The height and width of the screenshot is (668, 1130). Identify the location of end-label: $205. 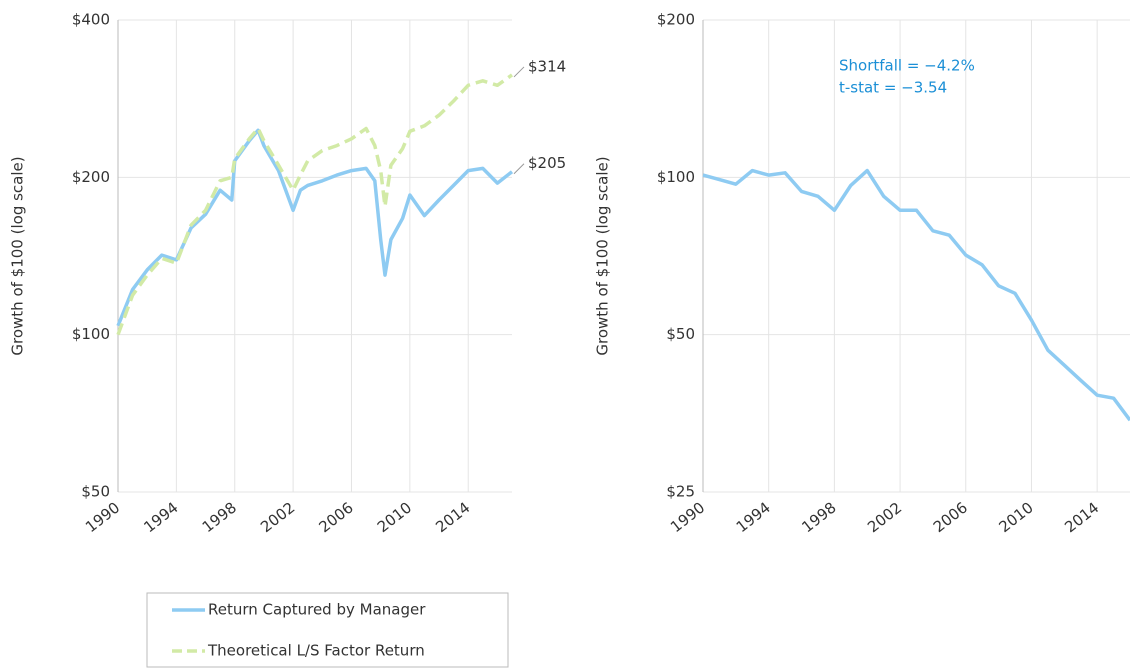
(547, 163).